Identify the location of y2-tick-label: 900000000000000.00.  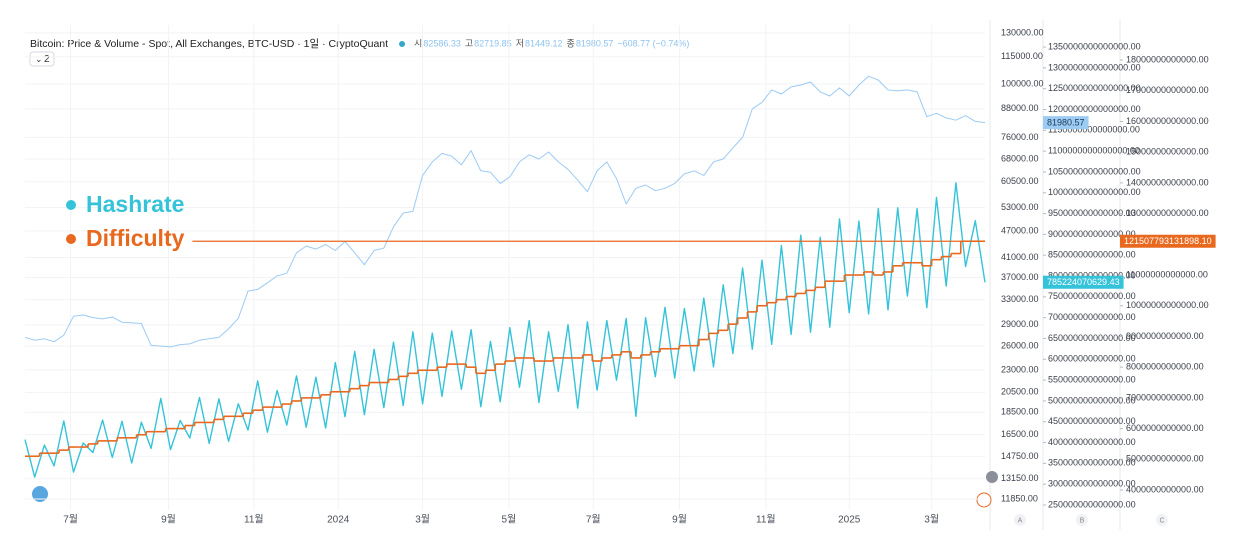
(1092, 234).